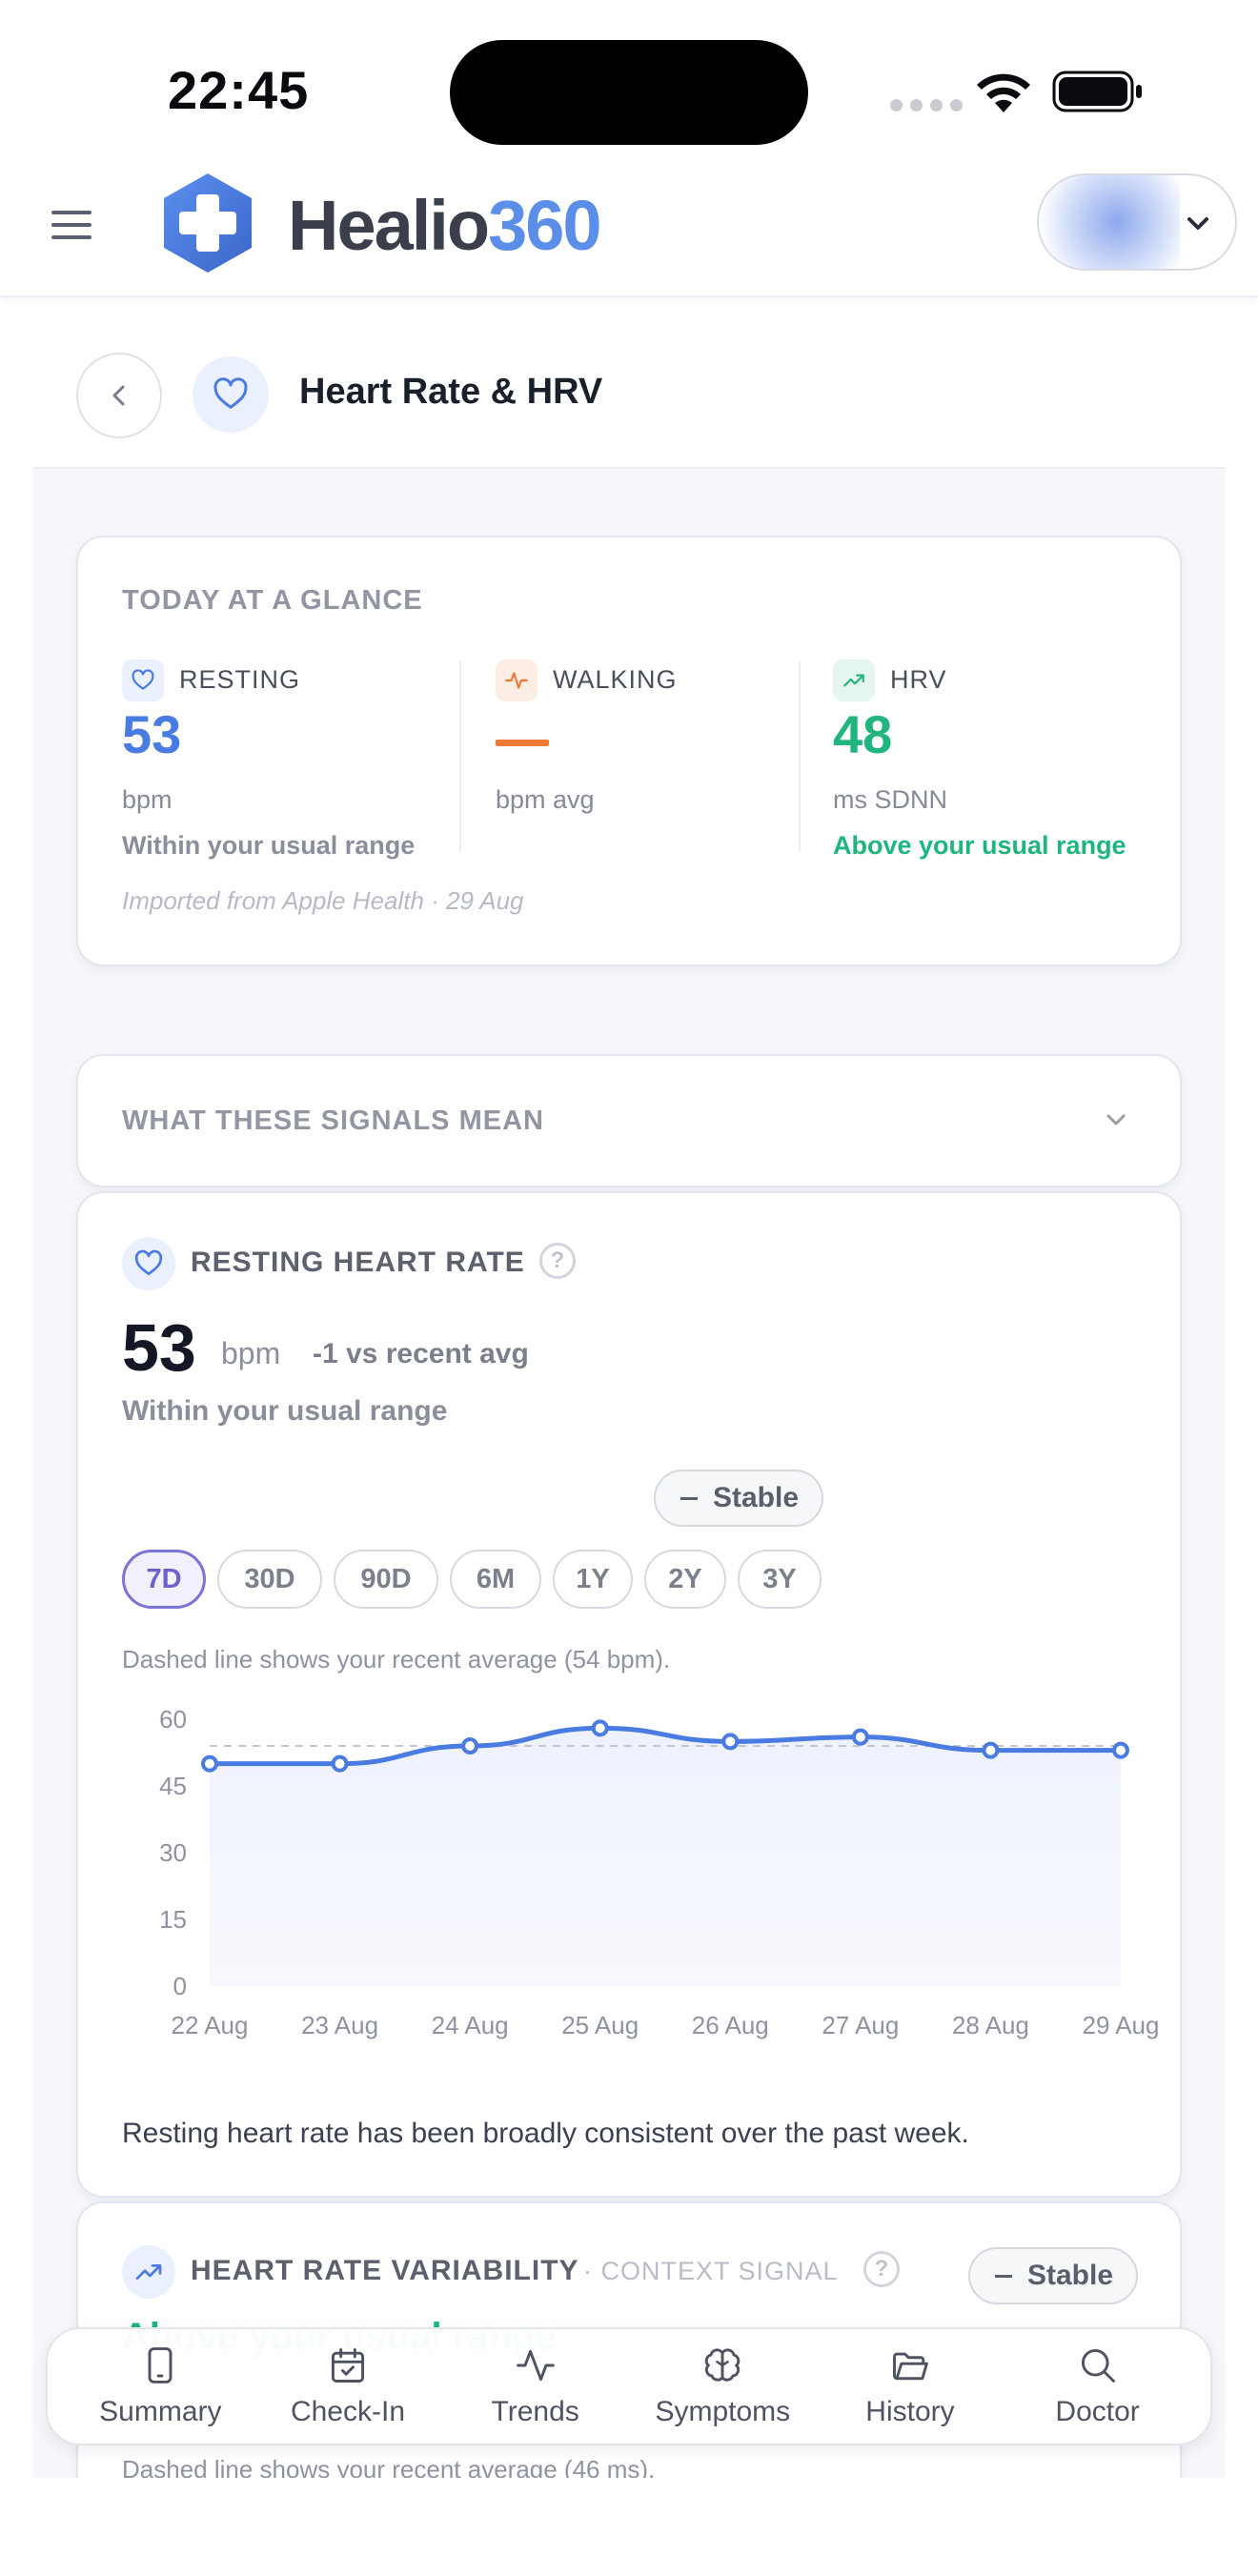 The height and width of the screenshot is (2576, 1258). What do you see at coordinates (730, 2025) in the screenshot?
I see `x-tick-label: 26 Aug` at bounding box center [730, 2025].